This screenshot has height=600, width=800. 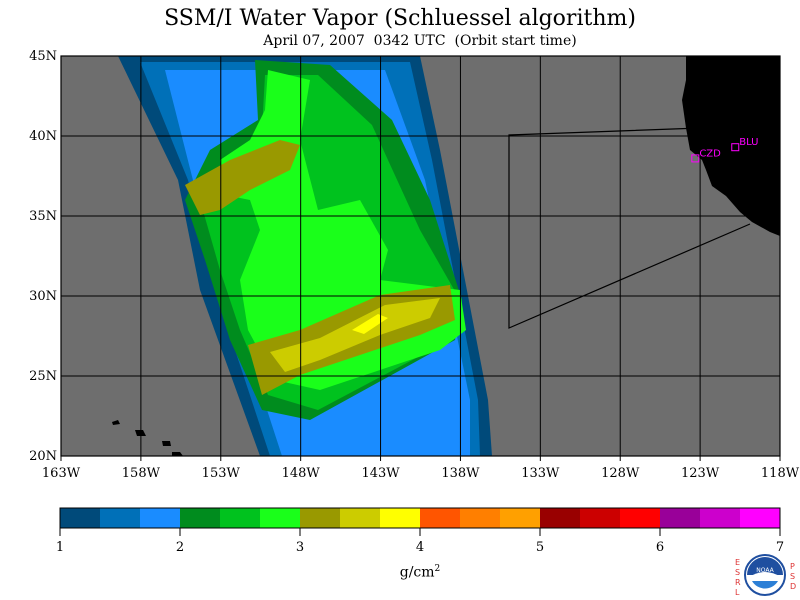 What do you see at coordinates (43, 216) in the screenshot?
I see `lat-tick-label: 35N` at bounding box center [43, 216].